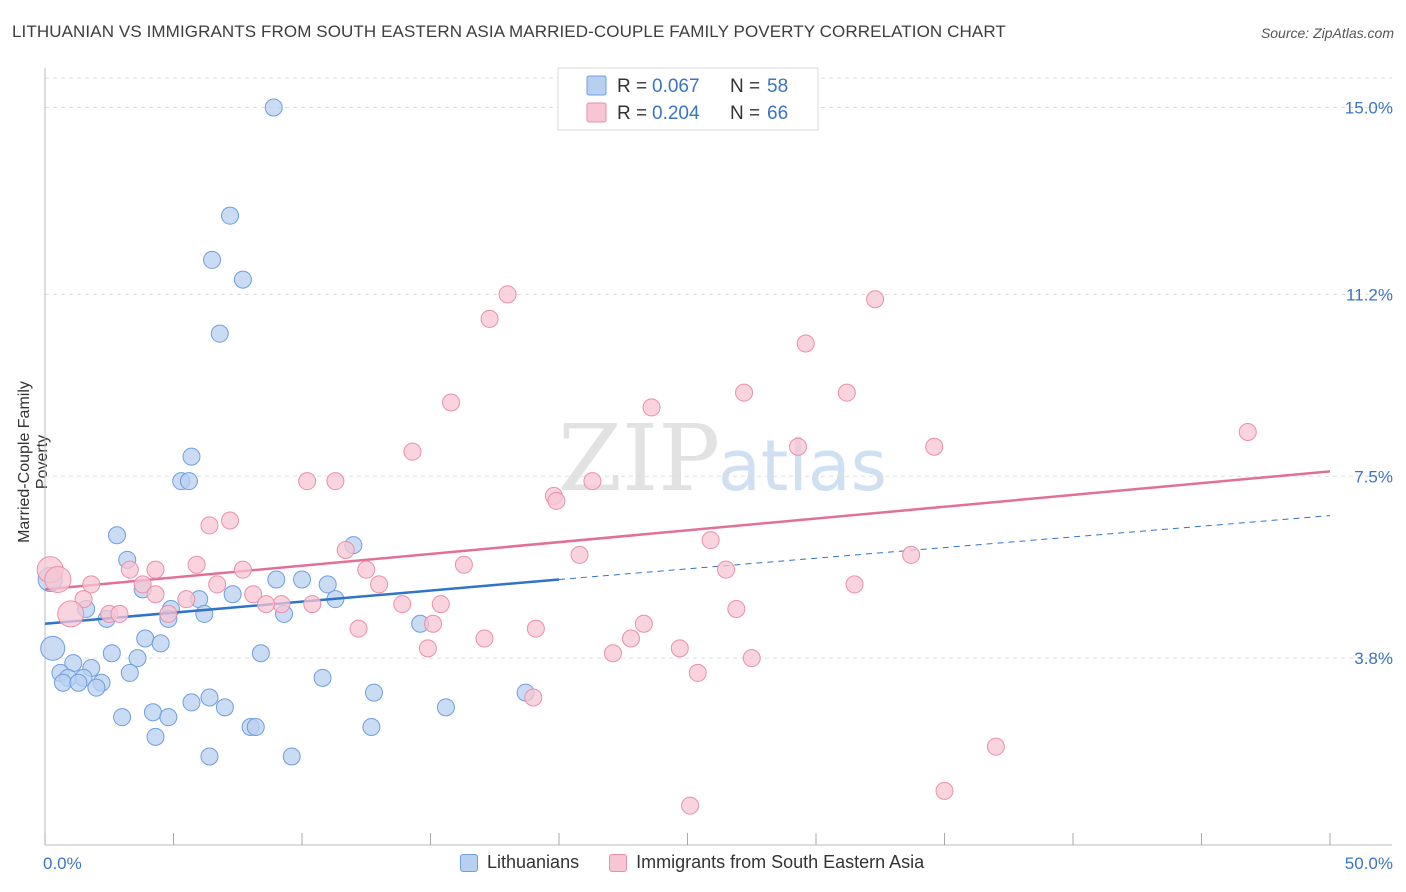 This screenshot has width=1406, height=892. Describe the element at coordinates (1373, 476) in the screenshot. I see `y-tick-label: 7.5%` at that location.